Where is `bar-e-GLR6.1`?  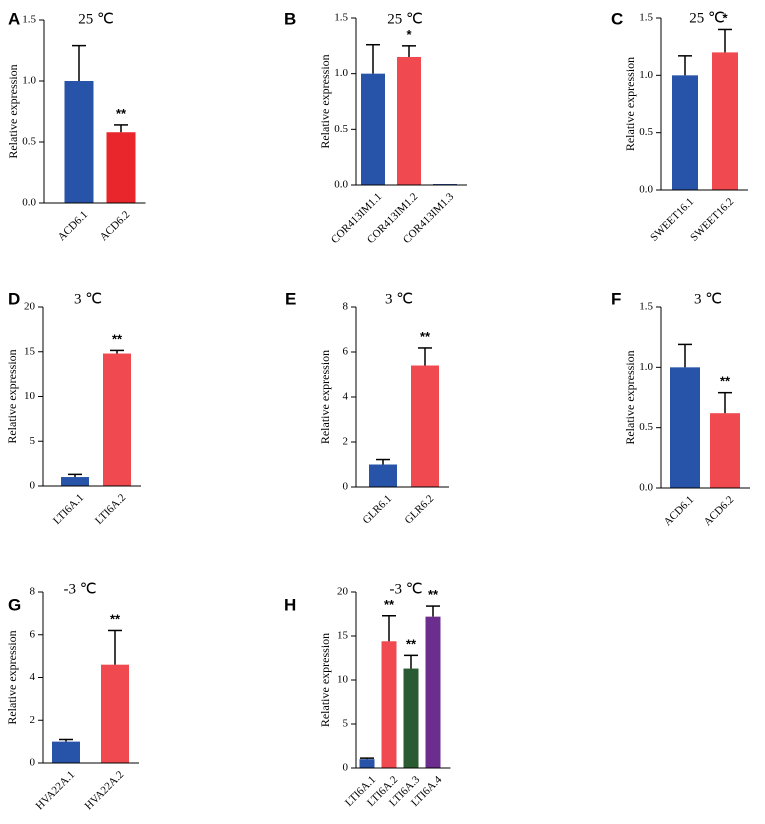 bar-e-GLR6.1 is located at coordinates (383, 475).